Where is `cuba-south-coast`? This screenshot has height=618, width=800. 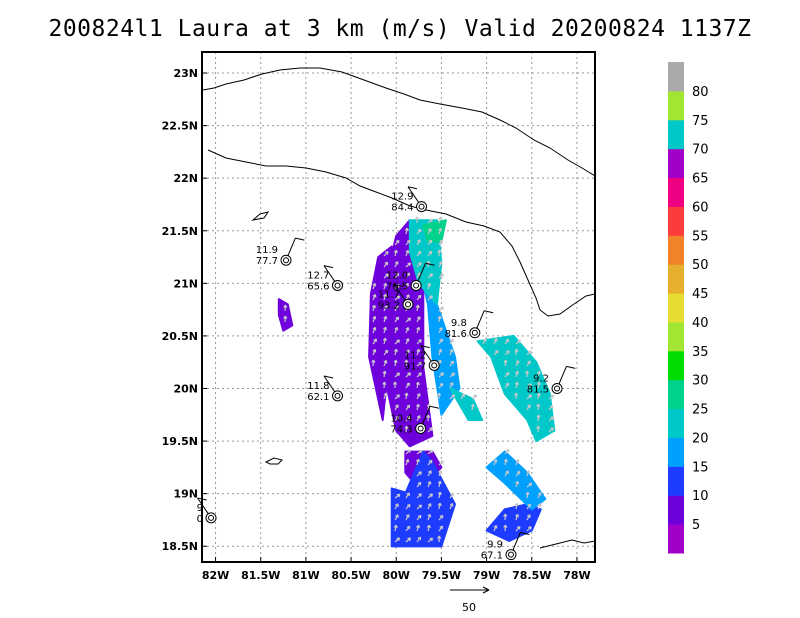
cuba-south-coast is located at coordinates (401, 233).